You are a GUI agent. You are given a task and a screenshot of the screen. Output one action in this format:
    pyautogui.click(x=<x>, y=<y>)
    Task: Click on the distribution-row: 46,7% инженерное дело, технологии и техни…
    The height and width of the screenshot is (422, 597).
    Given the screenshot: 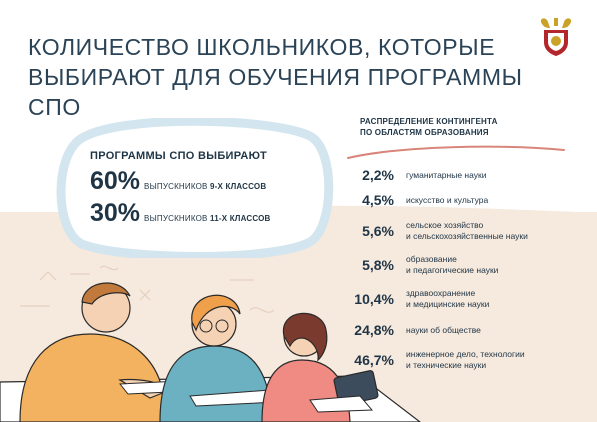 What is the action you would take?
    pyautogui.click(x=468, y=360)
    